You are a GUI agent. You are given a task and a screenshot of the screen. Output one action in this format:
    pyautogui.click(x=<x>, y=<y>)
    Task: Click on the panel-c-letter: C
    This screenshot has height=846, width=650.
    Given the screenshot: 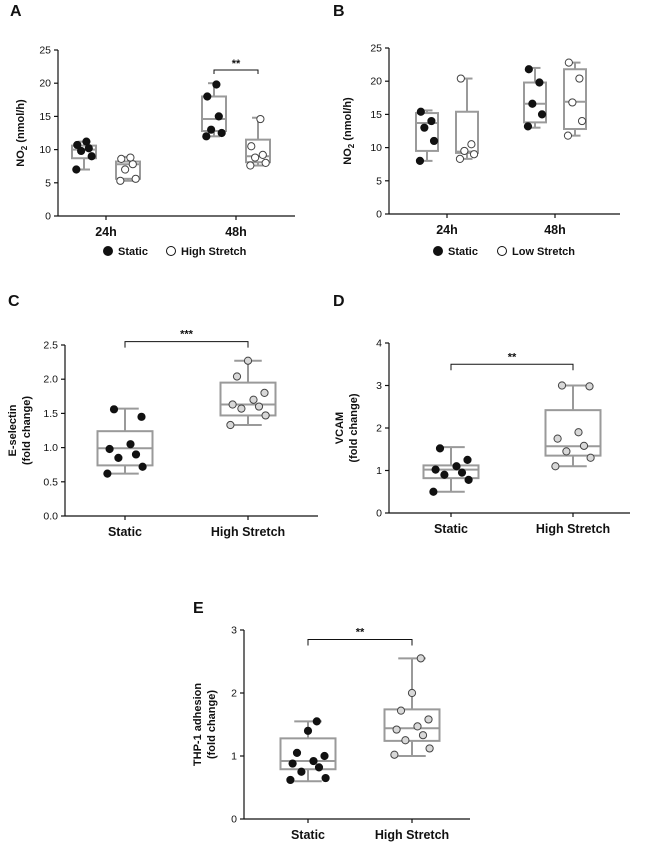 What is the action you would take?
    pyautogui.click(x=14, y=301)
    